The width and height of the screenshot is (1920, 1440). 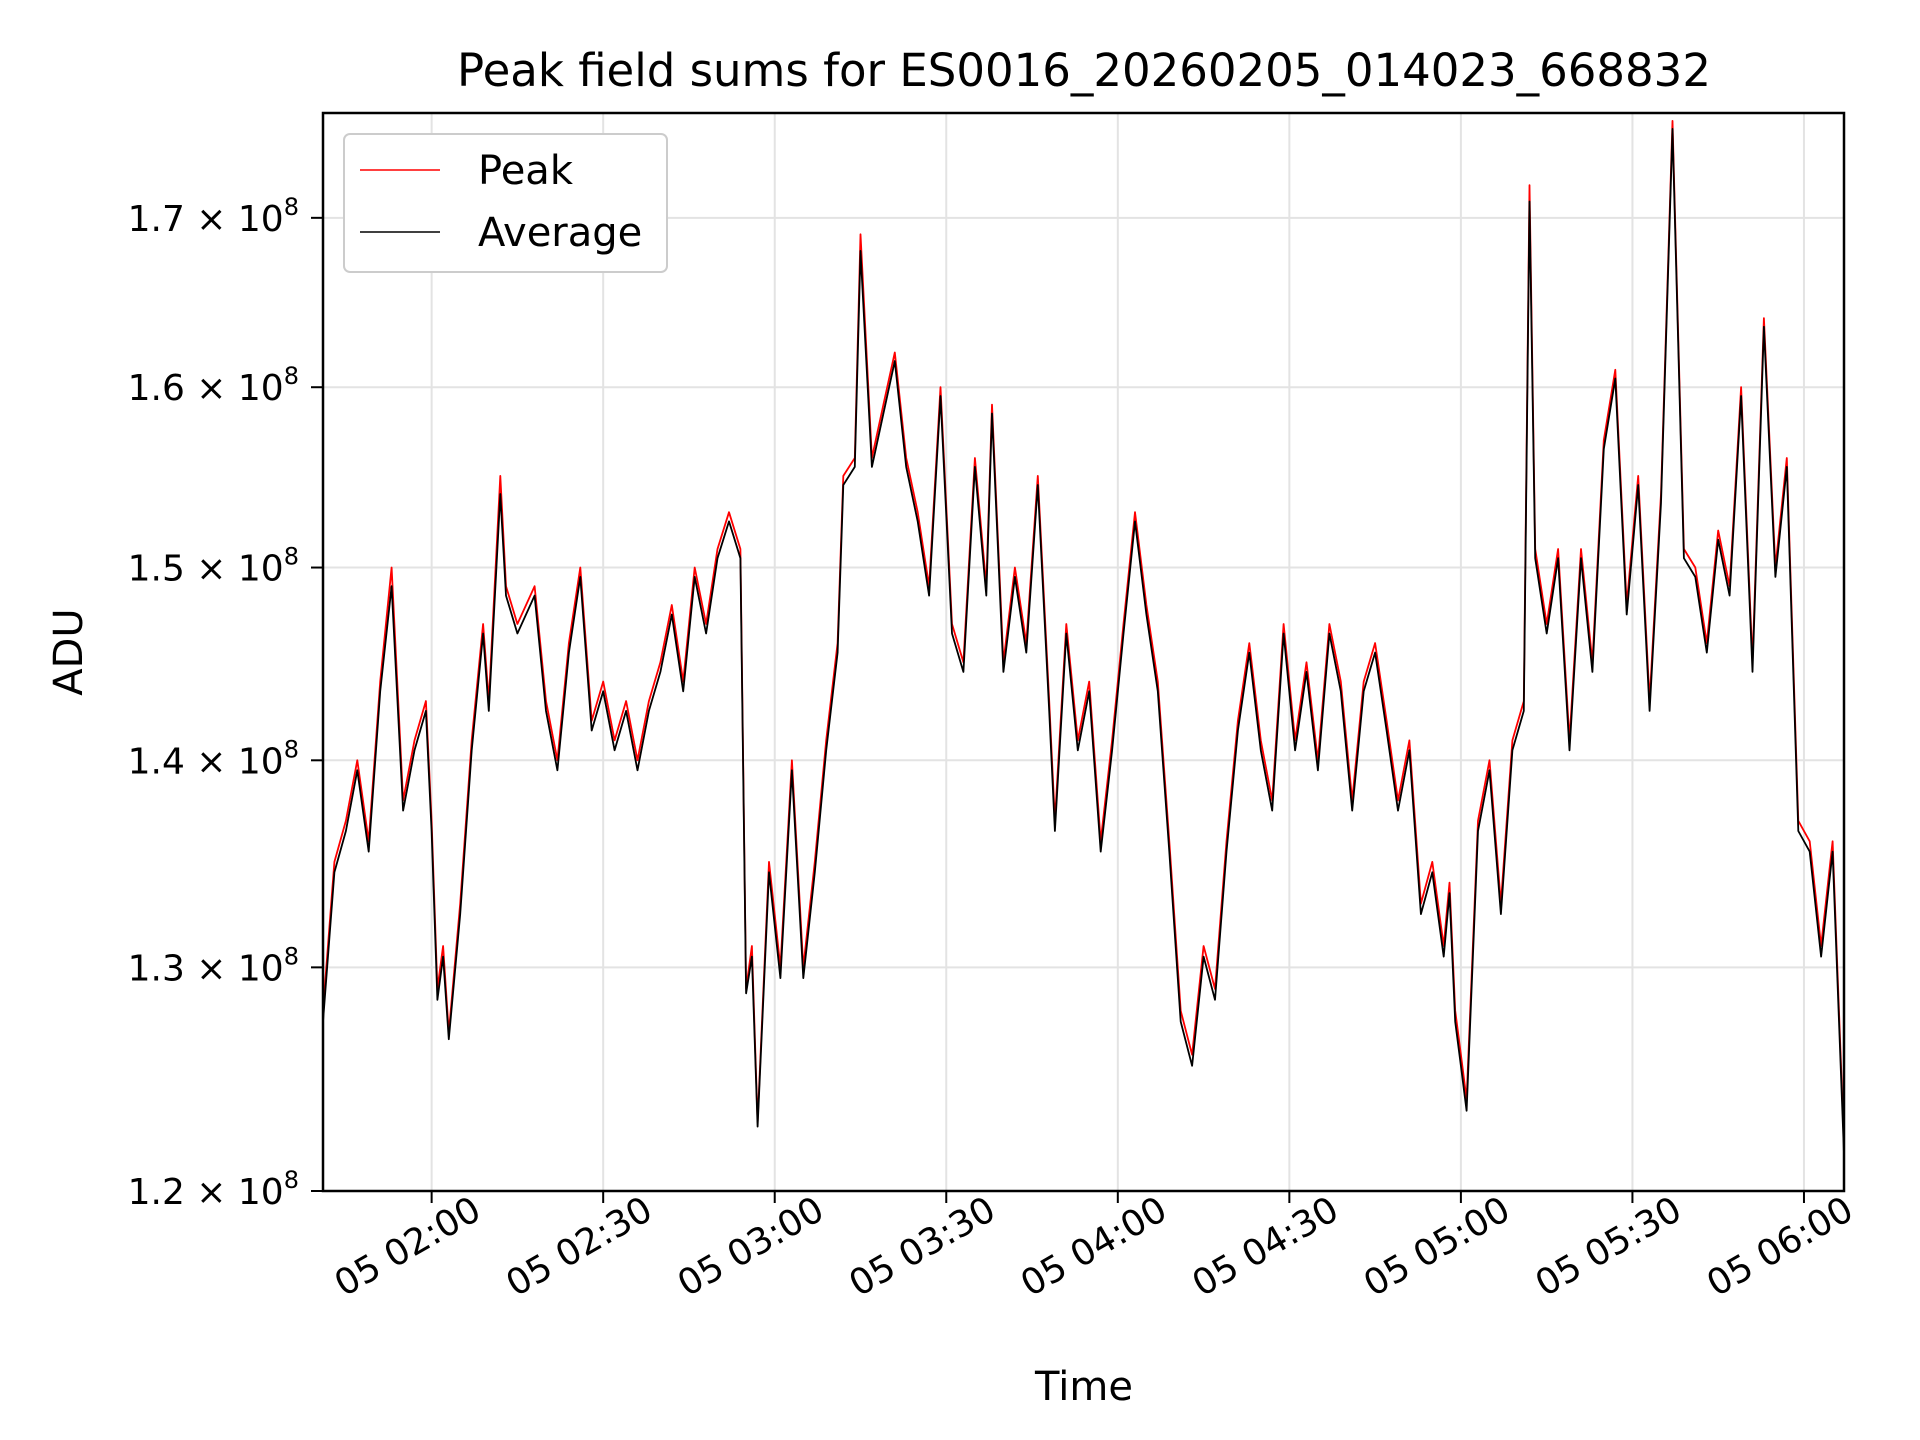 I want to click on x-tick-label: 05 04:00, so click(x=1094, y=1247).